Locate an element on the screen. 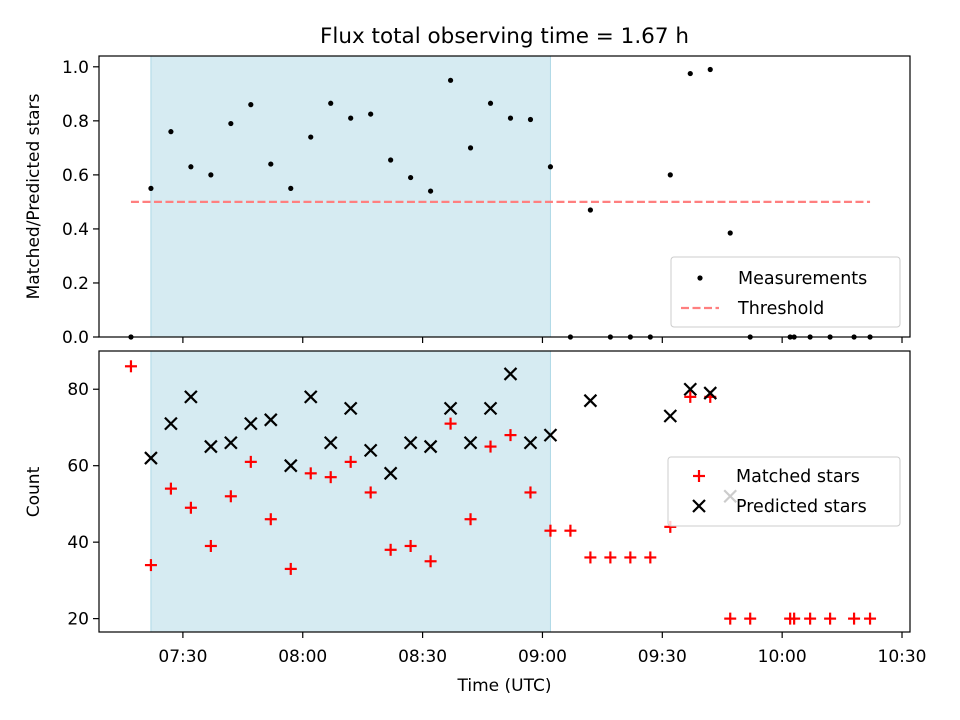 The width and height of the screenshot is (960, 720). xtick-label-6: 10:30 is located at coordinates (902, 657).